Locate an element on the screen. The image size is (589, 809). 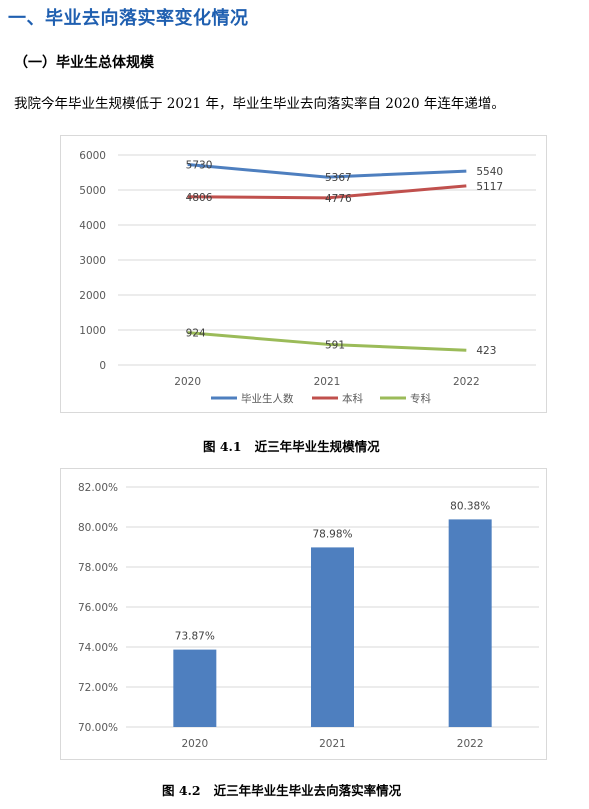
data-label: 924 is located at coordinates (196, 334).